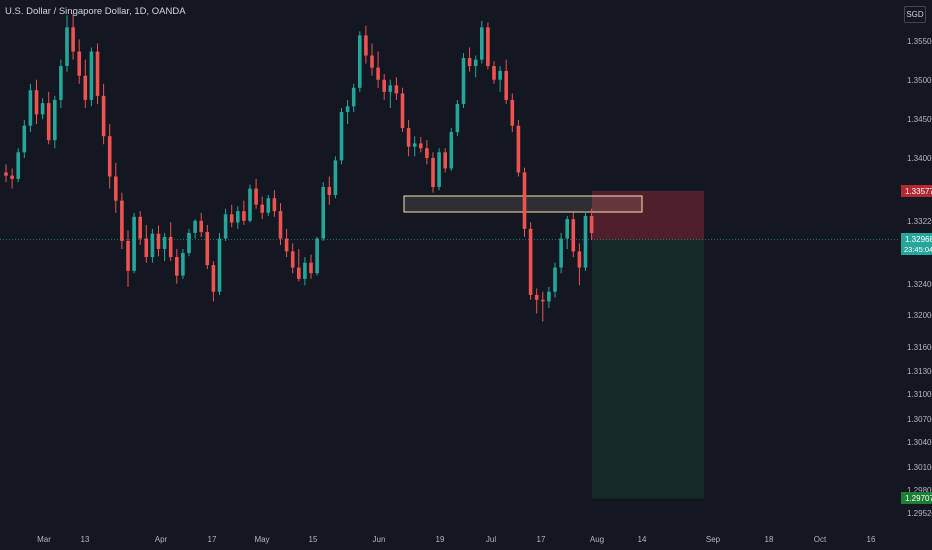  What do you see at coordinates (648, 369) in the screenshot?
I see `take-profit-zone` at bounding box center [648, 369].